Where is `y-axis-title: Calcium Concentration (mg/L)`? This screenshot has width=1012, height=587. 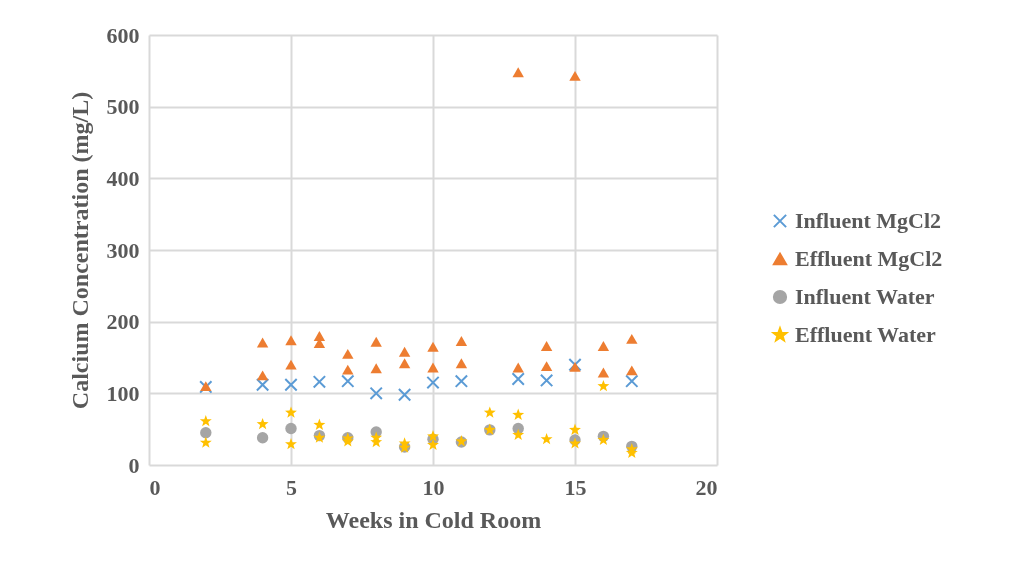 y-axis-title: Calcium Concentration (mg/L) is located at coordinates (79, 250).